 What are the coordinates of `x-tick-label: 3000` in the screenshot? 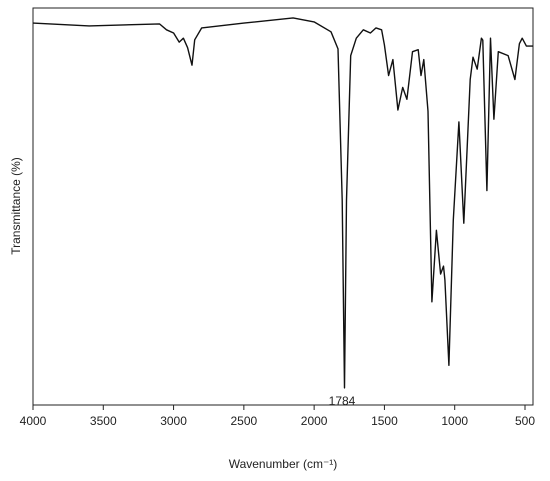 It's located at (173, 421).